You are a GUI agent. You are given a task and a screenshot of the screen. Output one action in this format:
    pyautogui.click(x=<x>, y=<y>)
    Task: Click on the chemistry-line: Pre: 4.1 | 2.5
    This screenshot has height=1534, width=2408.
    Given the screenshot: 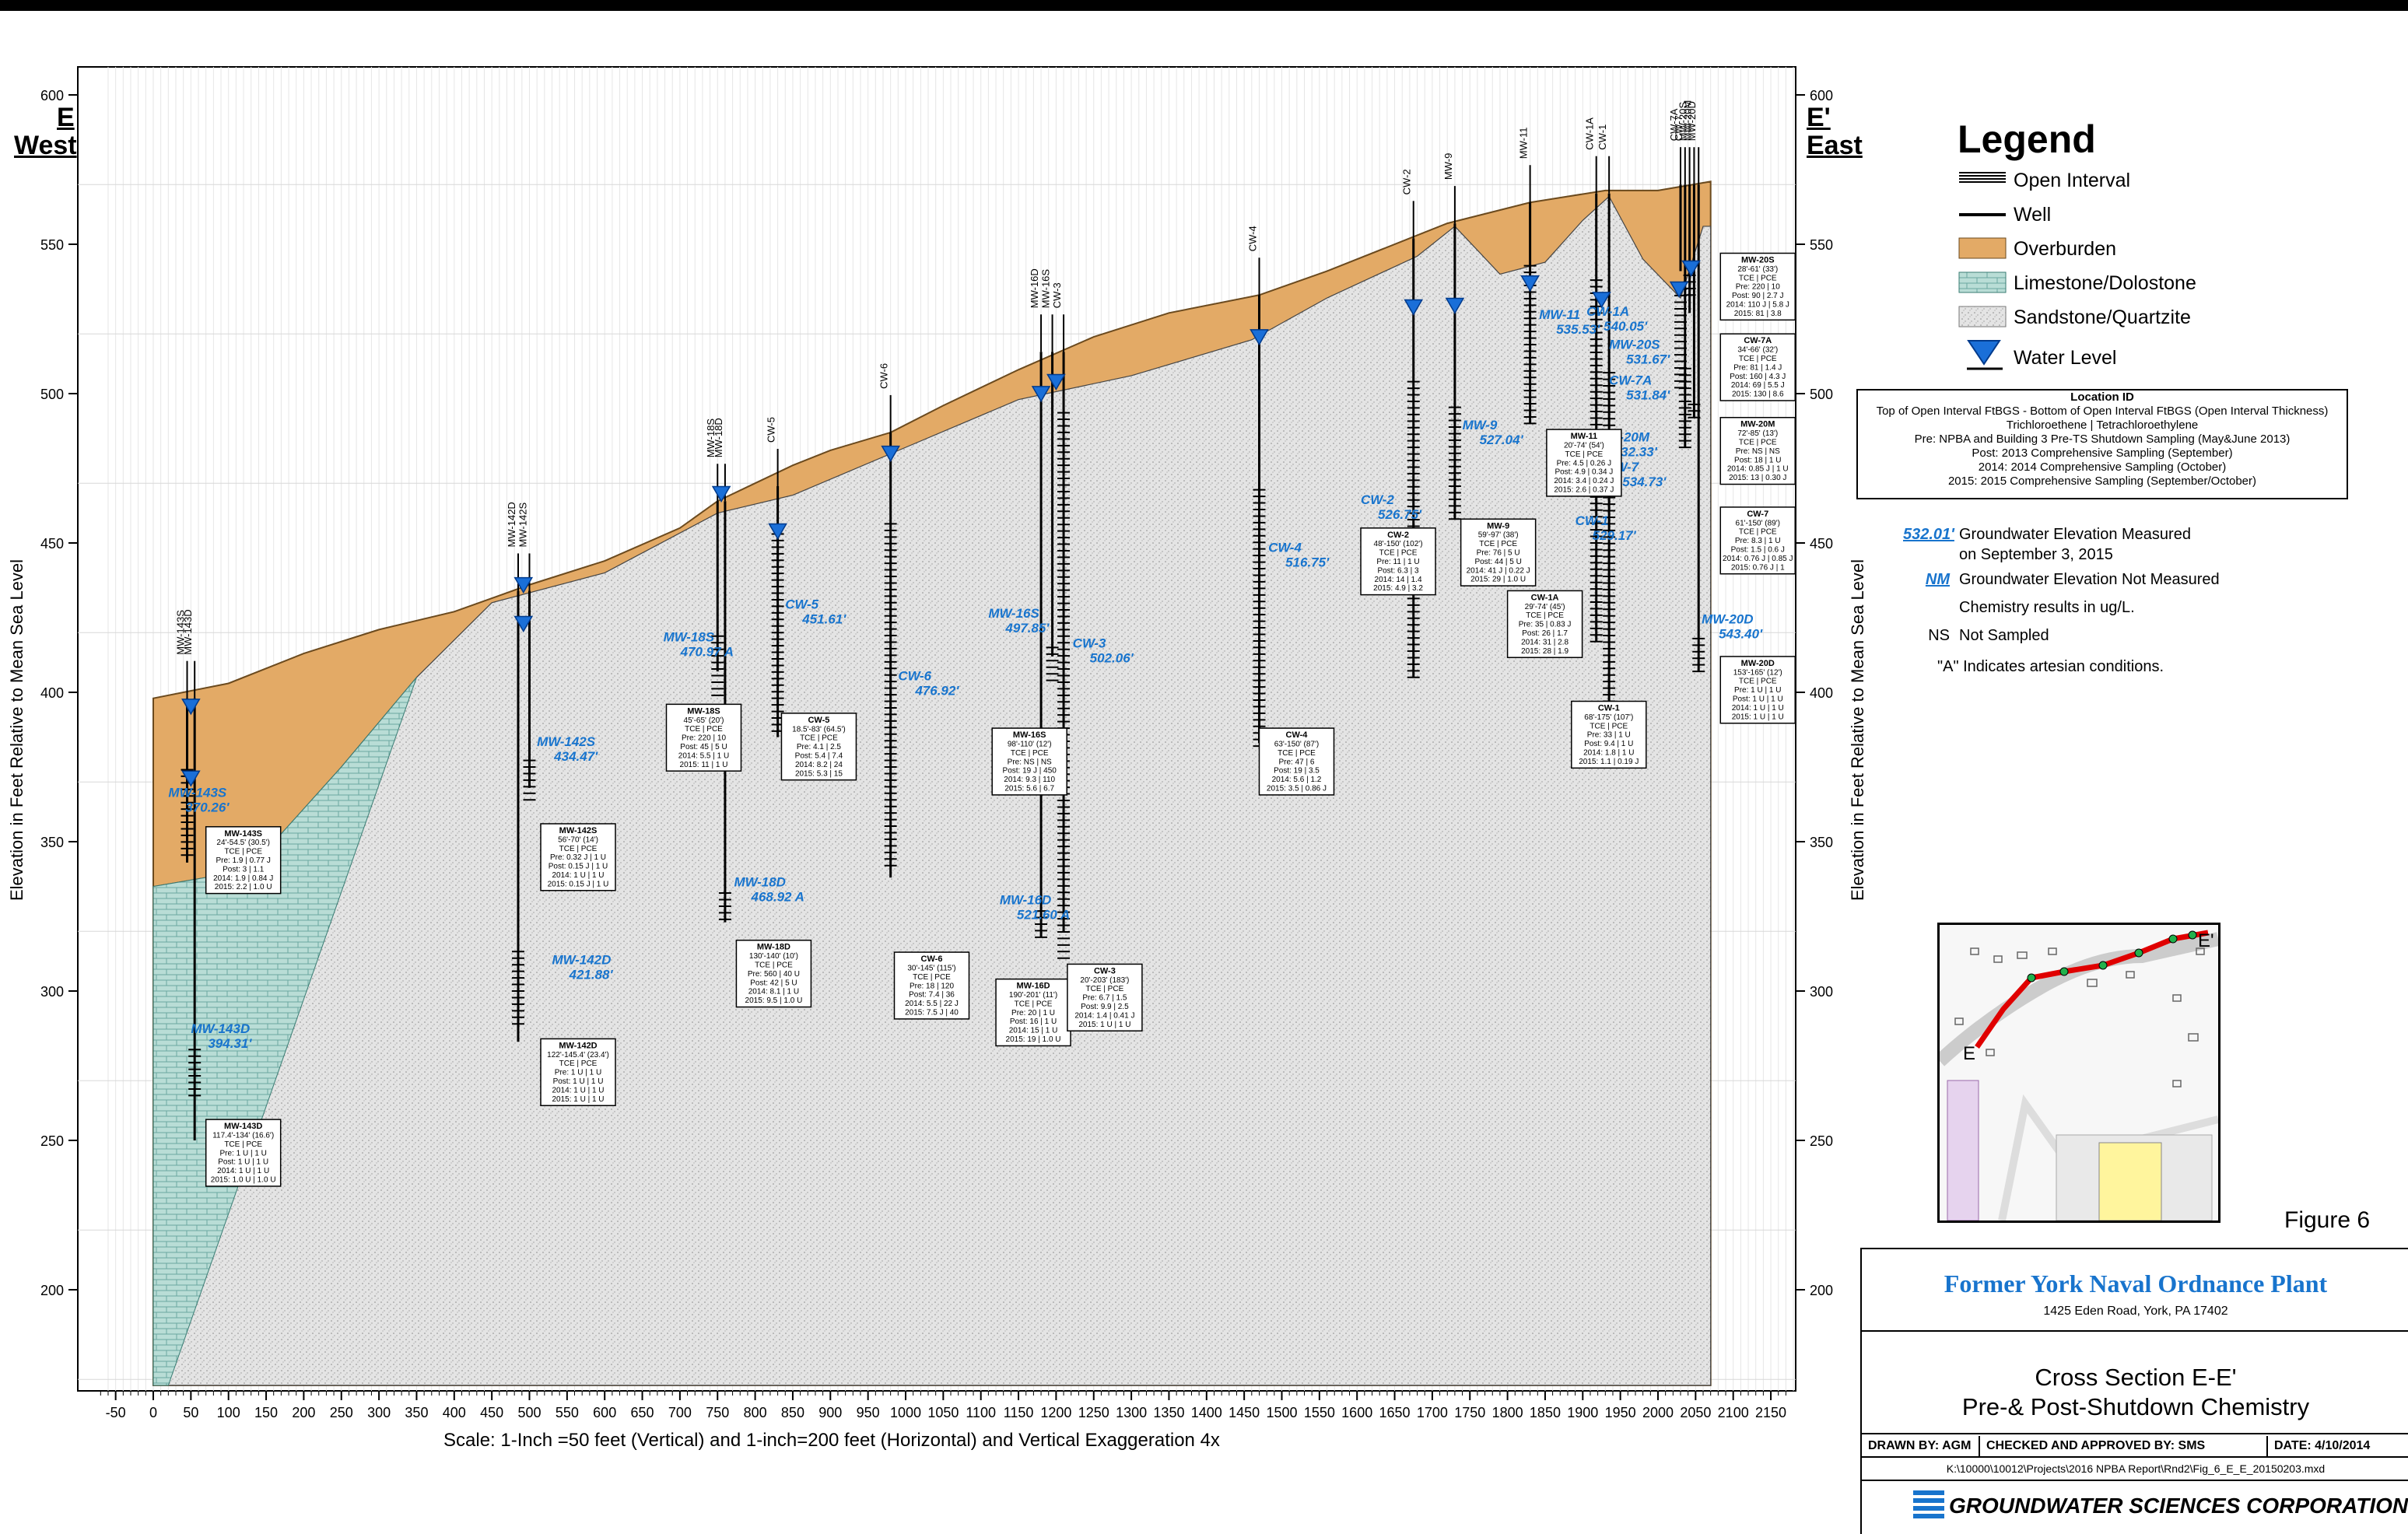 What is the action you would take?
    pyautogui.click(x=819, y=747)
    